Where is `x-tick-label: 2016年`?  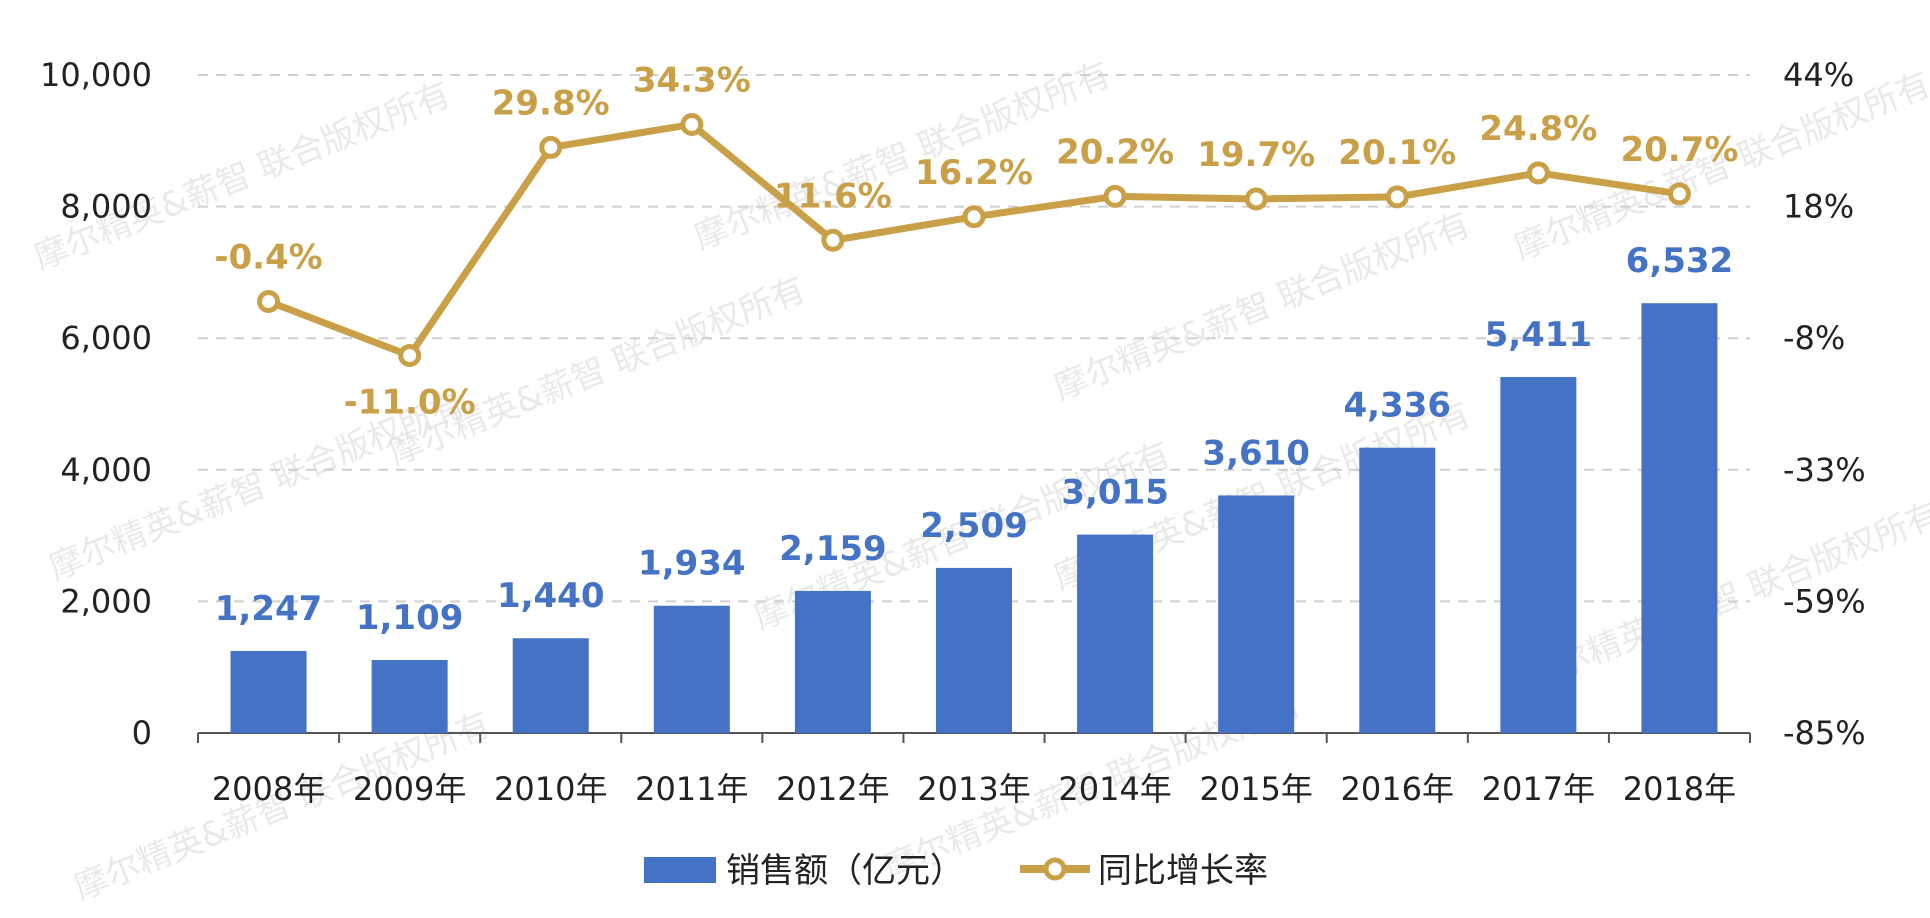 x-tick-label: 2016年 is located at coordinates (1397, 789).